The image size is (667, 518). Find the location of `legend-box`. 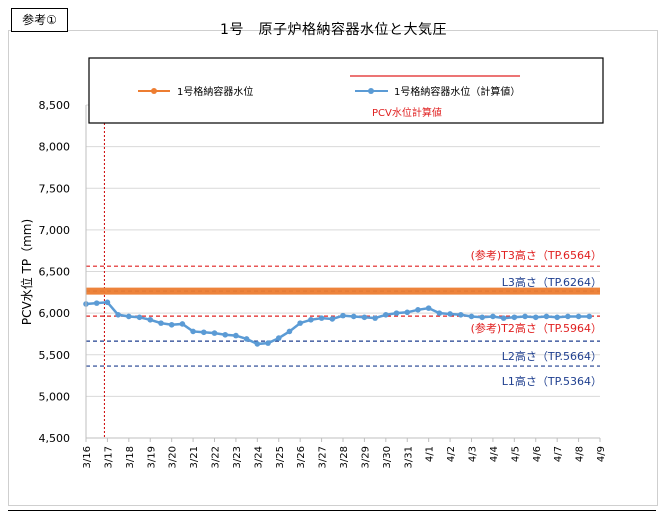

legend-box is located at coordinates (346, 90).